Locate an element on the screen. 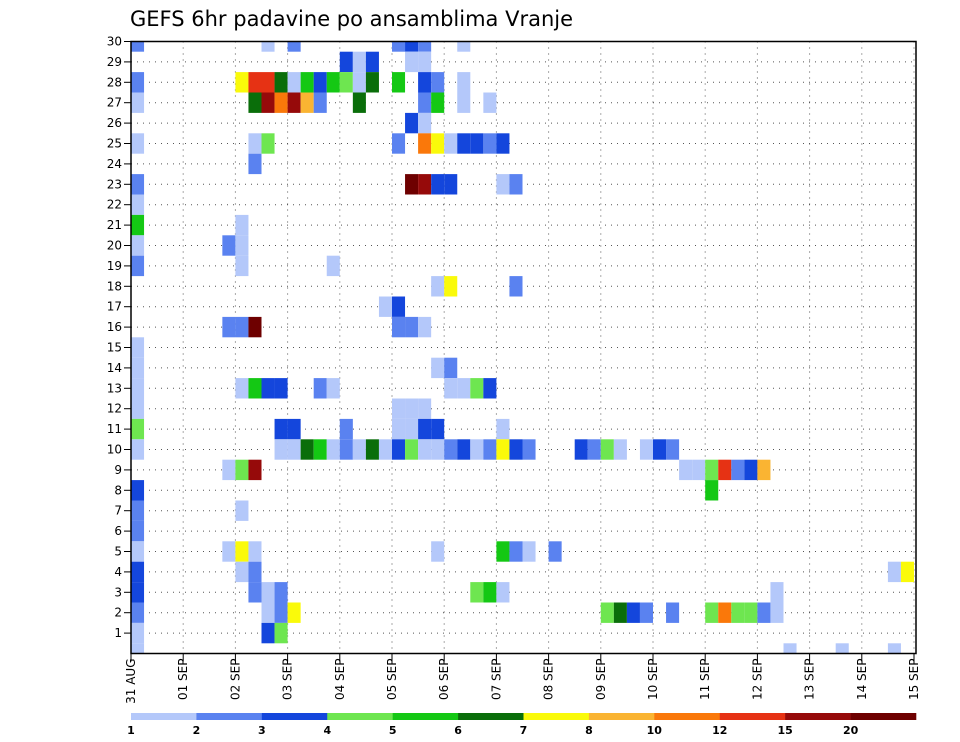 This screenshot has height=742, width=960. x-tick-label: 15 SEP is located at coordinates (914, 680).